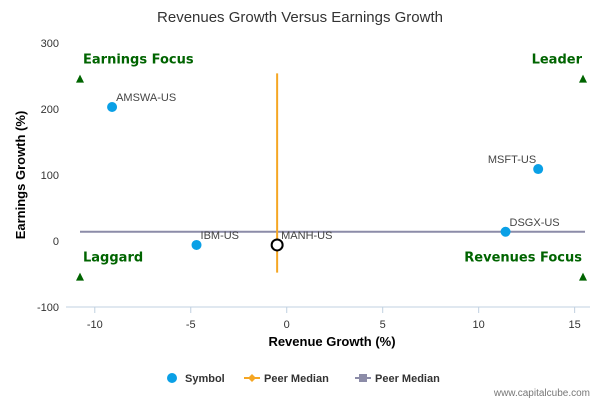 The width and height of the screenshot is (600, 400). What do you see at coordinates (479, 325) in the screenshot?
I see `x-tick-label: 10` at bounding box center [479, 325].